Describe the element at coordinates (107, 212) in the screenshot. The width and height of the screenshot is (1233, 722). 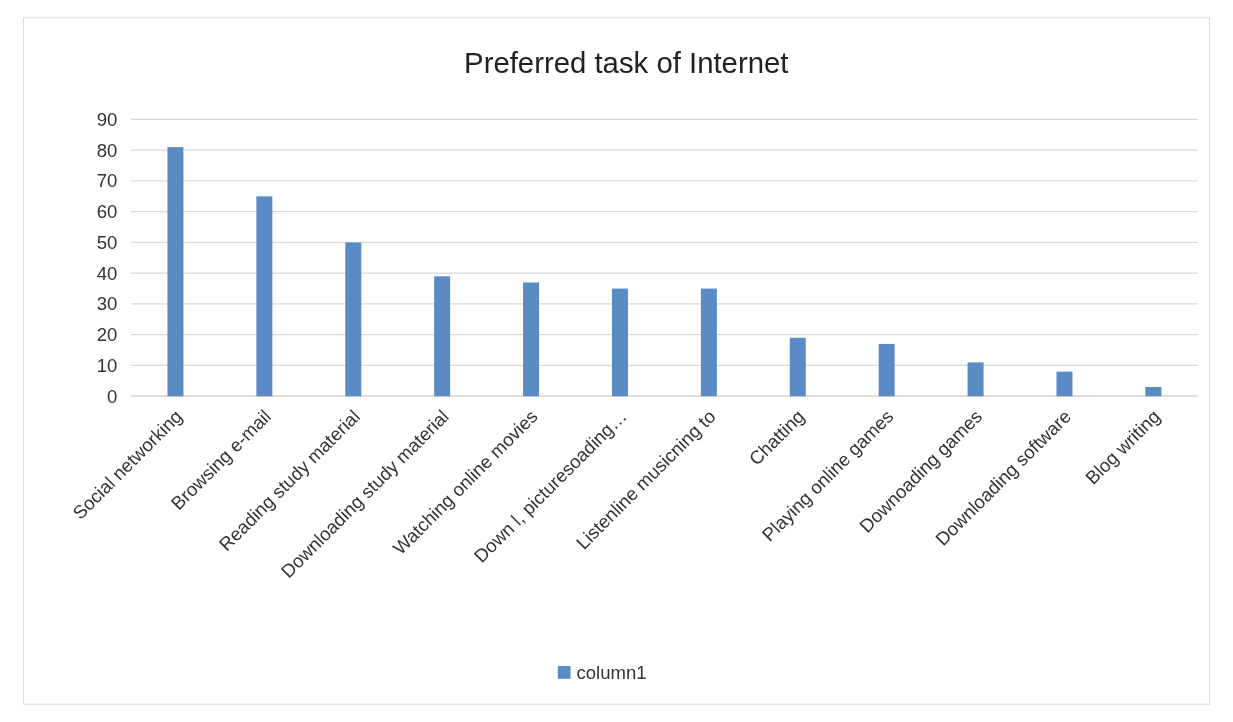
I see `y-tick-label: 60` at that location.